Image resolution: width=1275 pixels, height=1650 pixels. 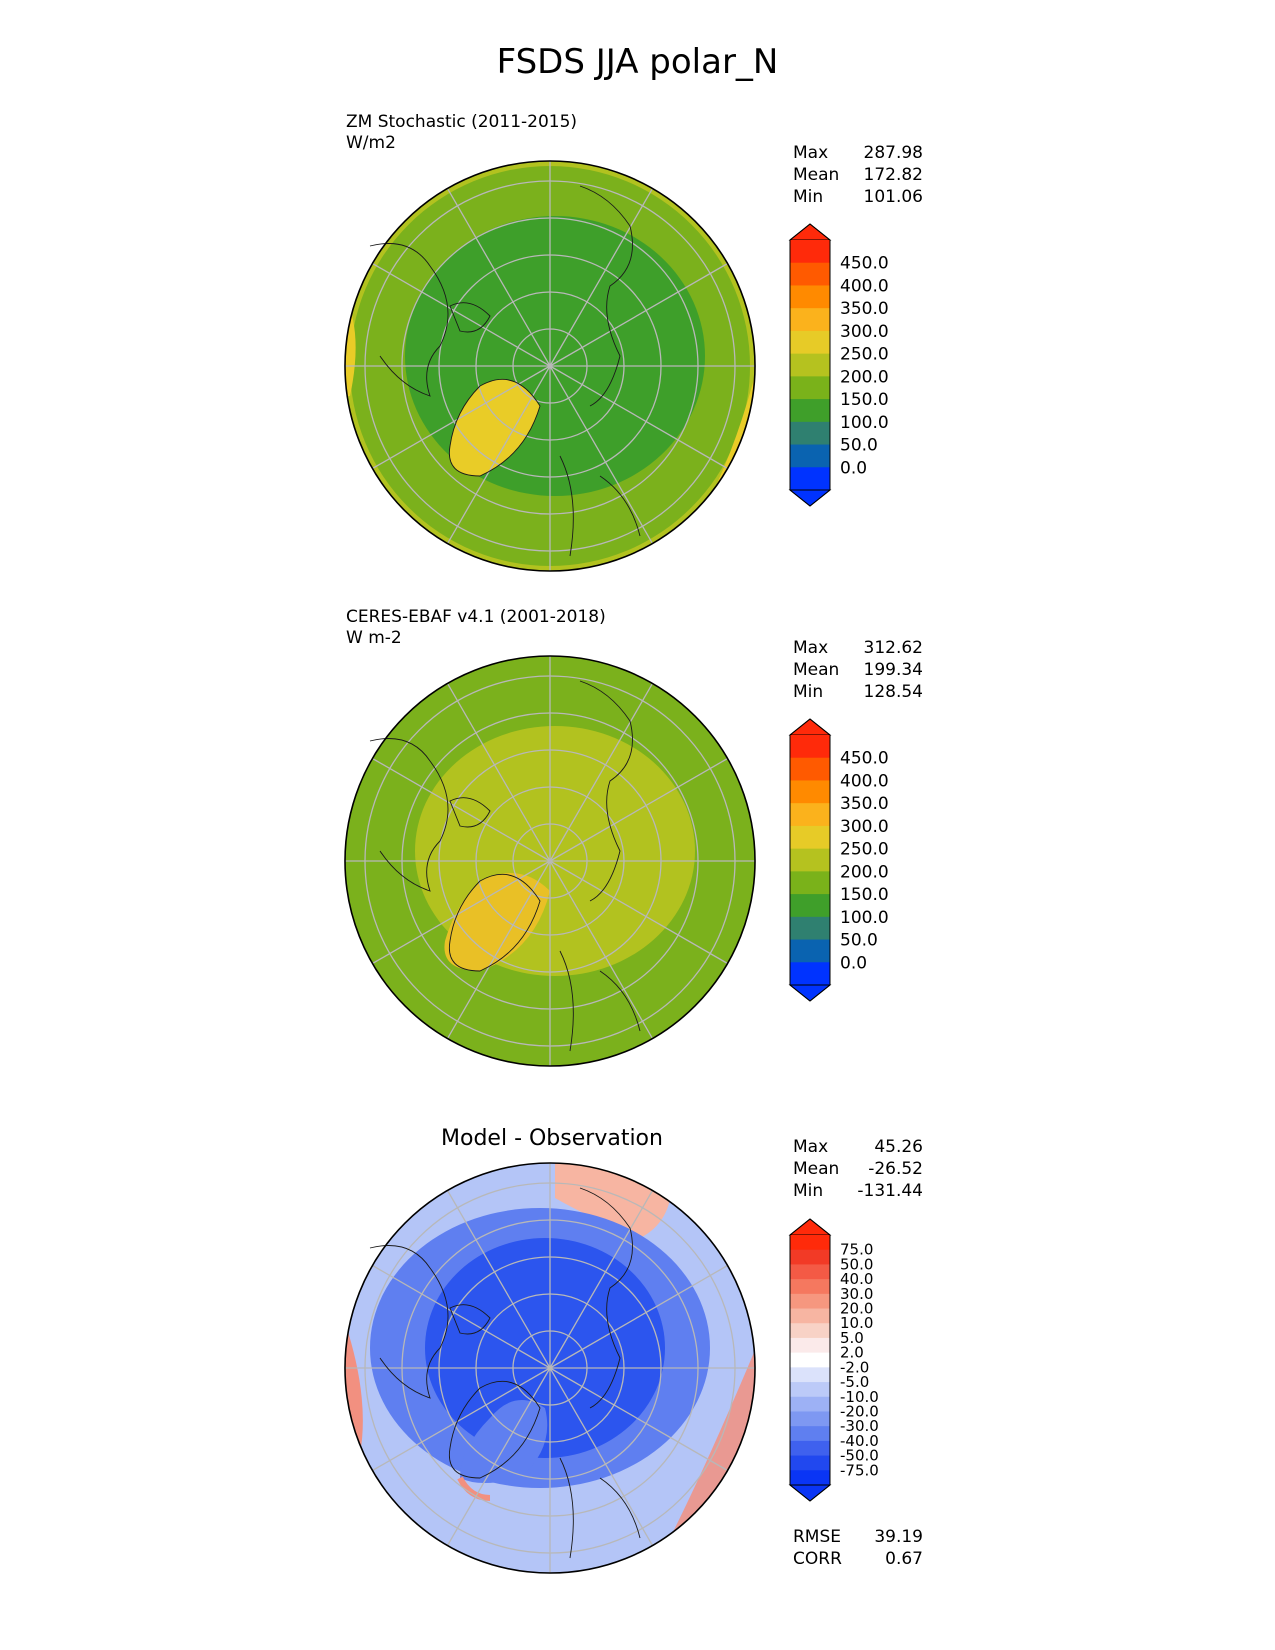 I want to click on caption-units: W m-2, so click(x=374, y=638).